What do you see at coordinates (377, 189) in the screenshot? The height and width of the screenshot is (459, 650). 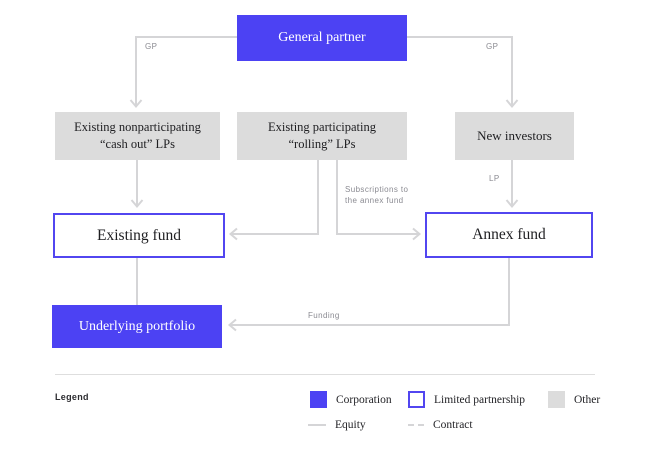 I see `edge-label-subscriptions-line1: Subscriptions to` at bounding box center [377, 189].